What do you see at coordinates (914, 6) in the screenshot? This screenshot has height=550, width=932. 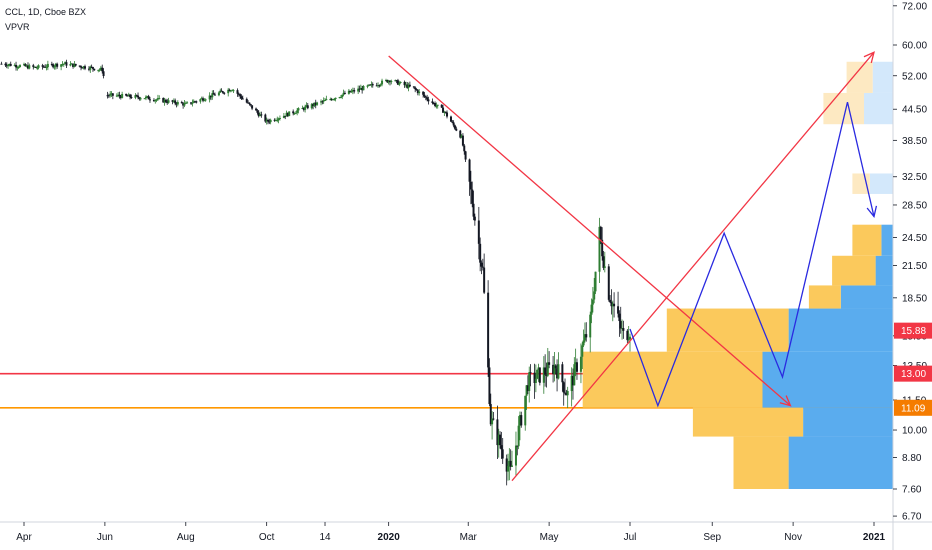 I see `price-tick-label: 72.00` at bounding box center [914, 6].